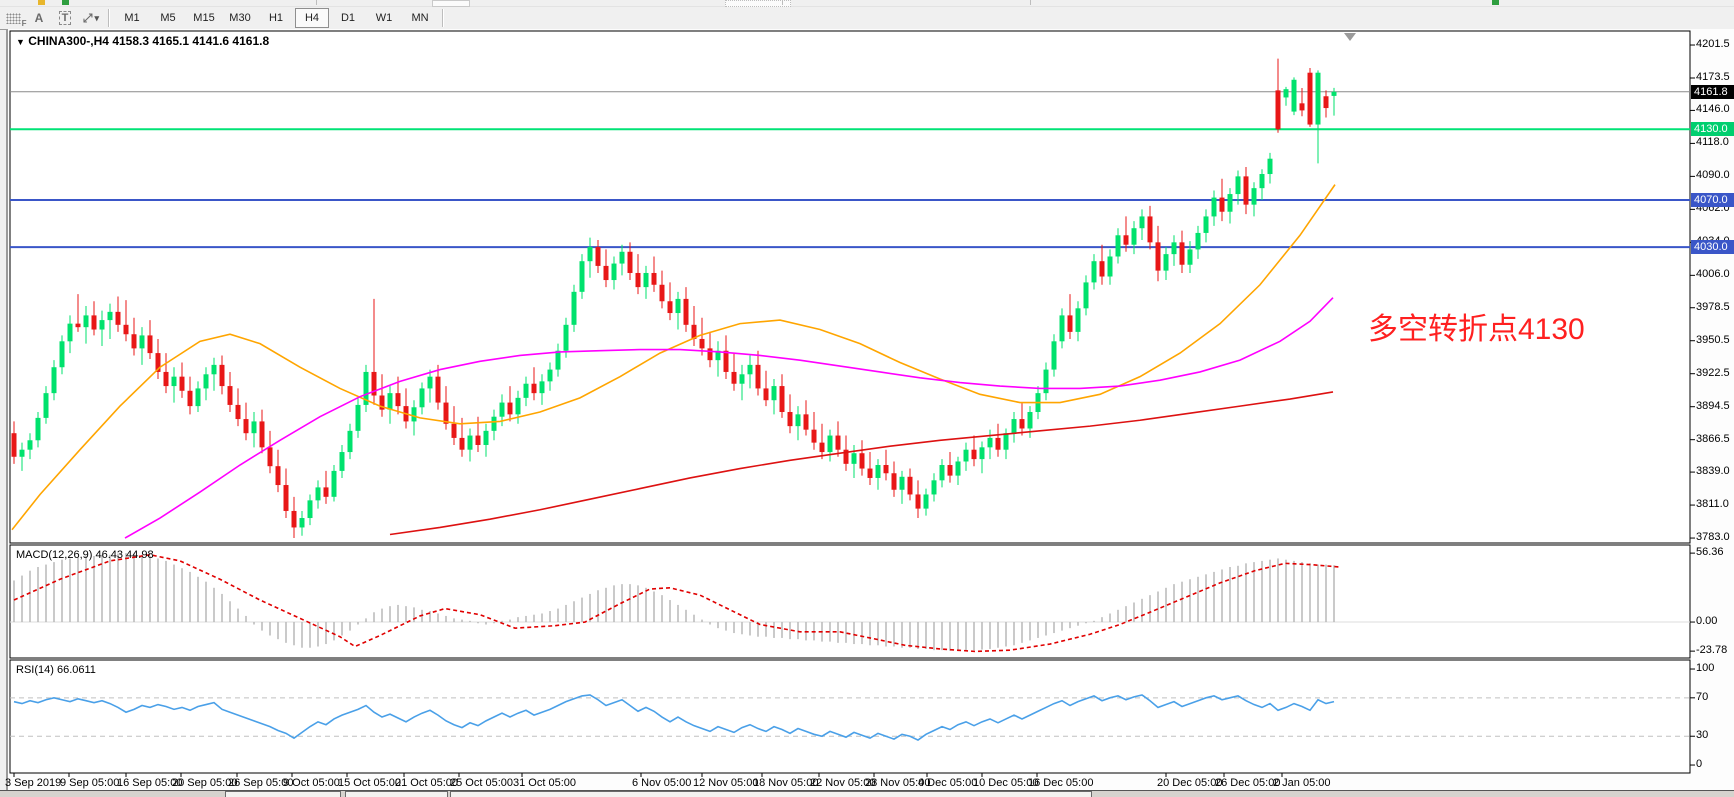 The height and width of the screenshot is (797, 1734). I want to click on arrows-shapes-icon: ⤢ ▾, so click(91, 17).